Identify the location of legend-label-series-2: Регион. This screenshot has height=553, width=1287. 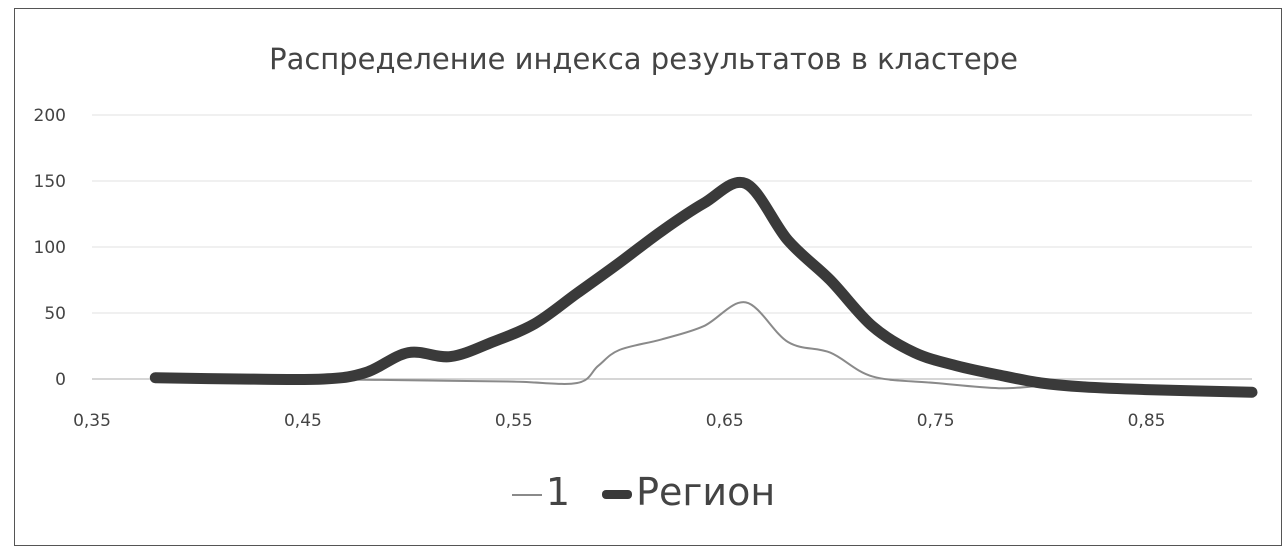
(706, 492).